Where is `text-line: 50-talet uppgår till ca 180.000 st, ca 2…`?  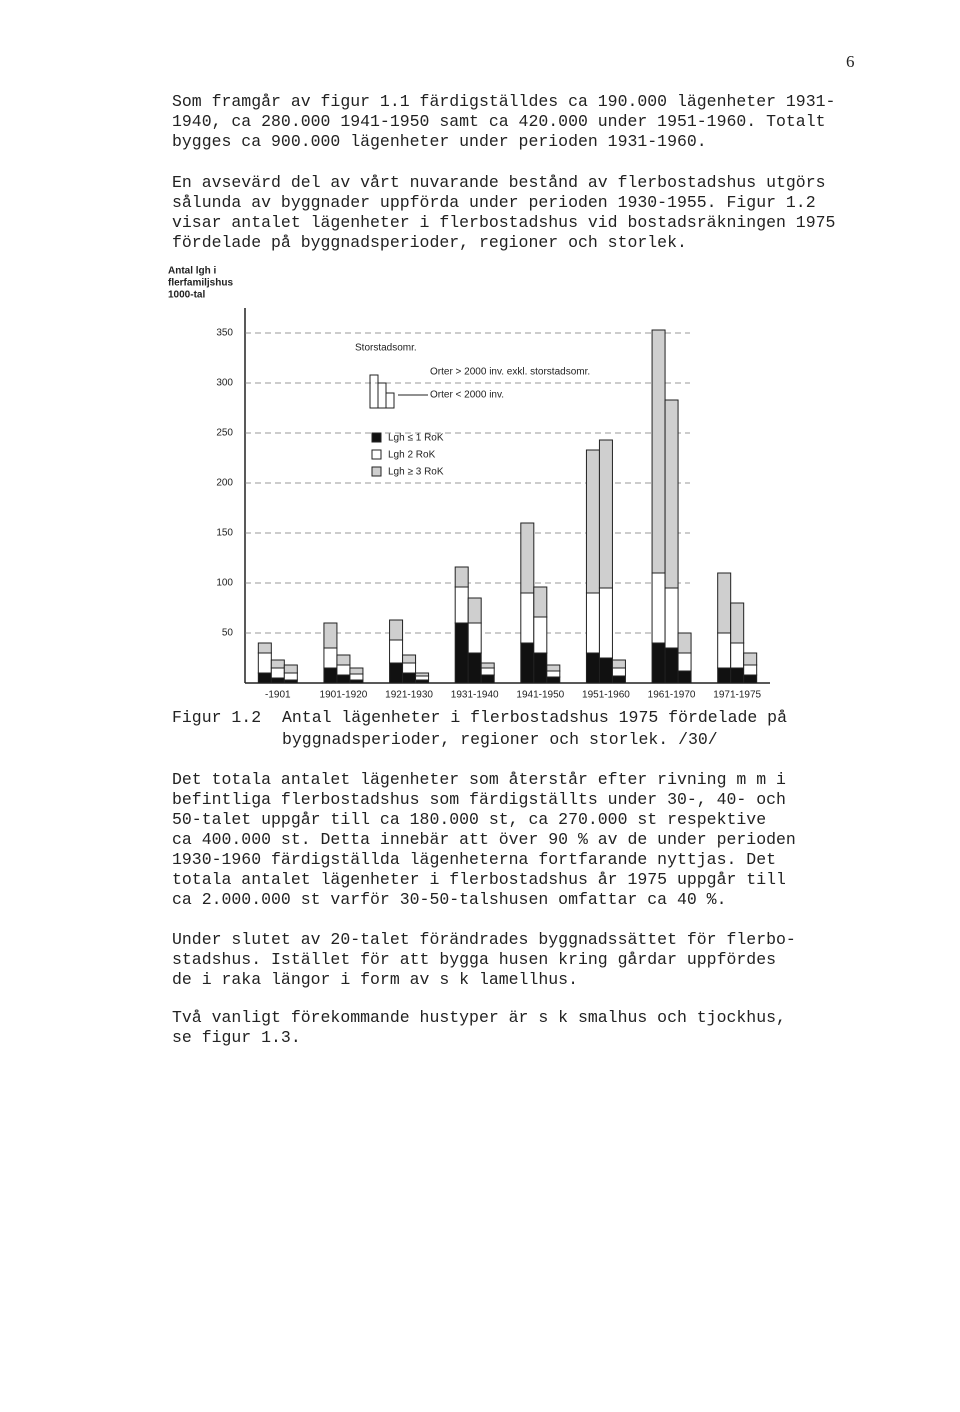
text-line: 50-talet uppgår till ca 180.000 st, ca 2… is located at coordinates (469, 819).